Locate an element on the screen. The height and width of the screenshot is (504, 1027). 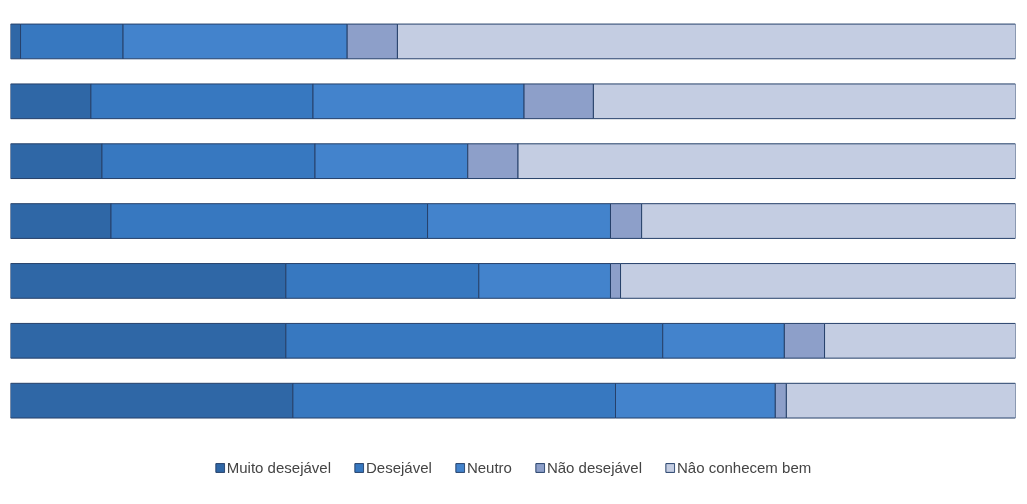
legend-label: Neutro is located at coordinates (489, 467).